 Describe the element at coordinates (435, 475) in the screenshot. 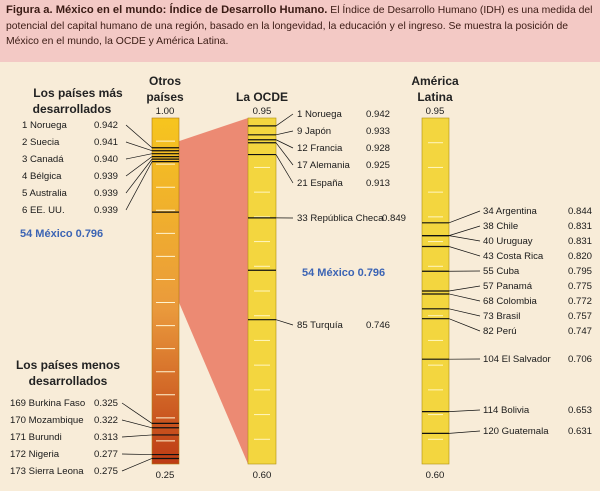

I see `latam-bottom-label: 0.60` at that location.